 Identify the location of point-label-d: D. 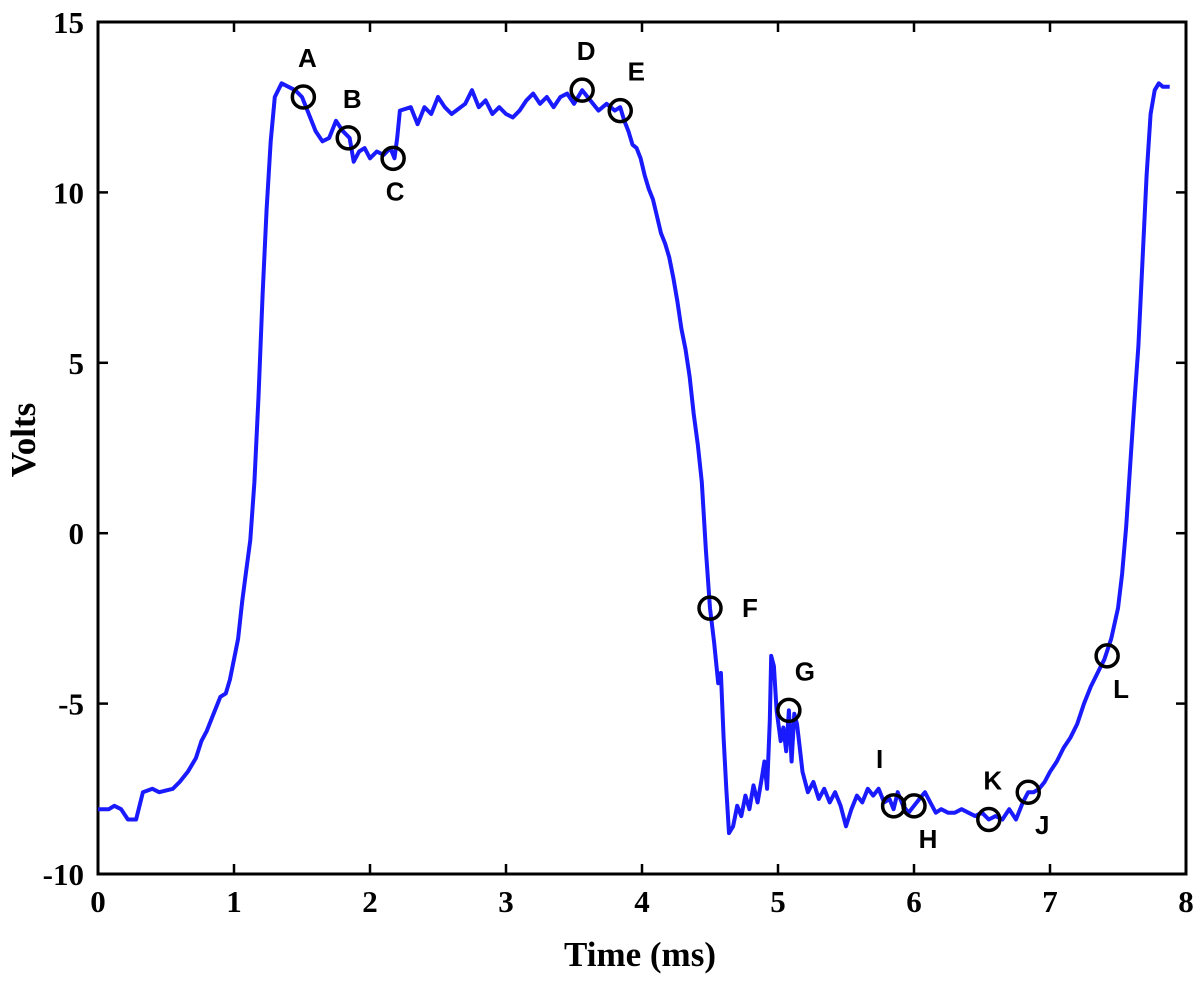
(586, 51).